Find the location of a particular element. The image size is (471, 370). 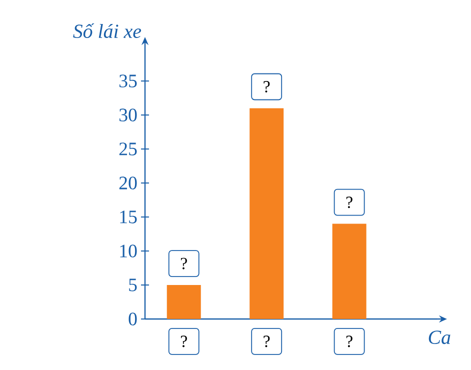

y-axis-title: Số lái xe is located at coordinates (107, 30).